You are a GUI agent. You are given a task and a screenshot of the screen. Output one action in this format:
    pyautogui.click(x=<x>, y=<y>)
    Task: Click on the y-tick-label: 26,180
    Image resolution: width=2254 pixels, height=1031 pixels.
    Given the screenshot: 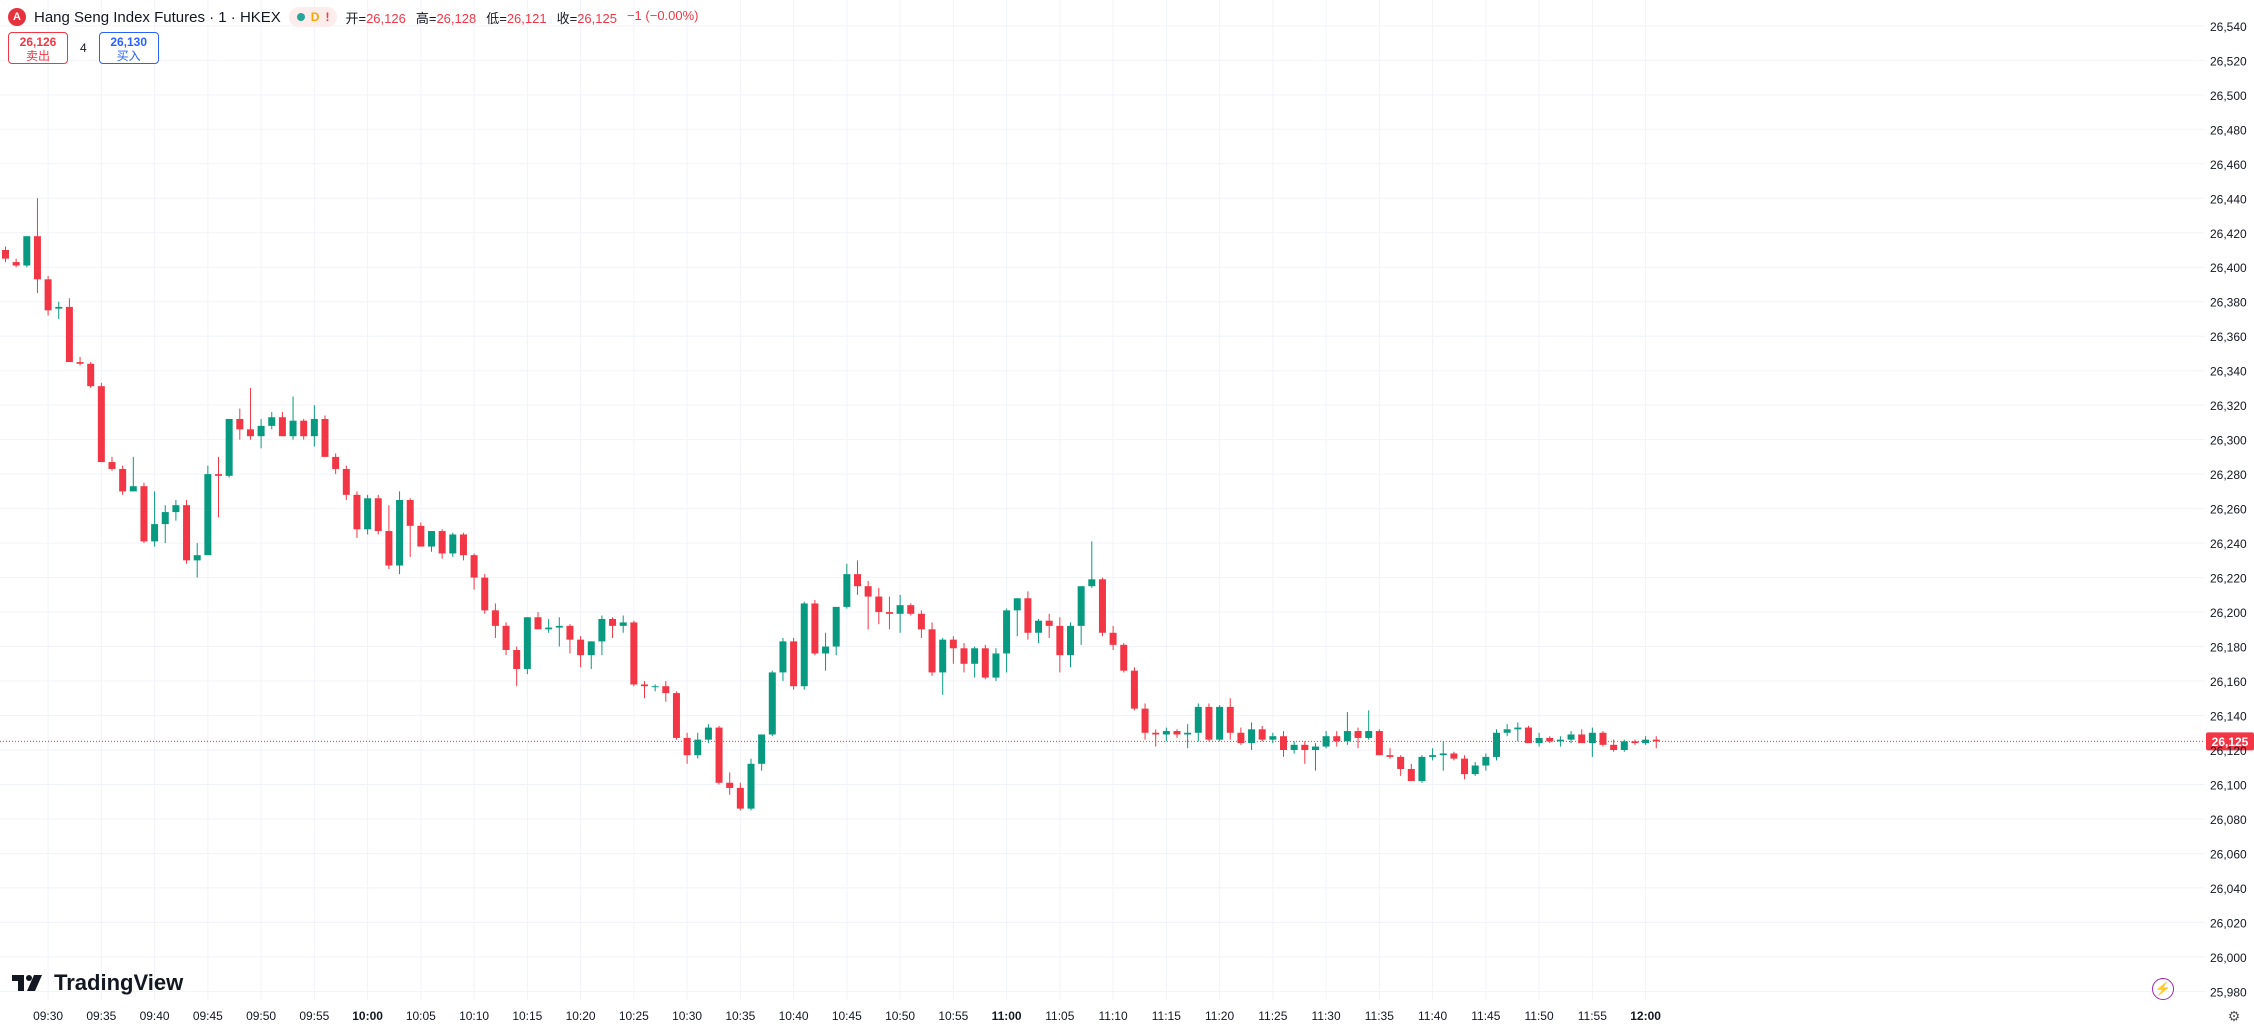 What is the action you would take?
    pyautogui.click(x=2228, y=648)
    